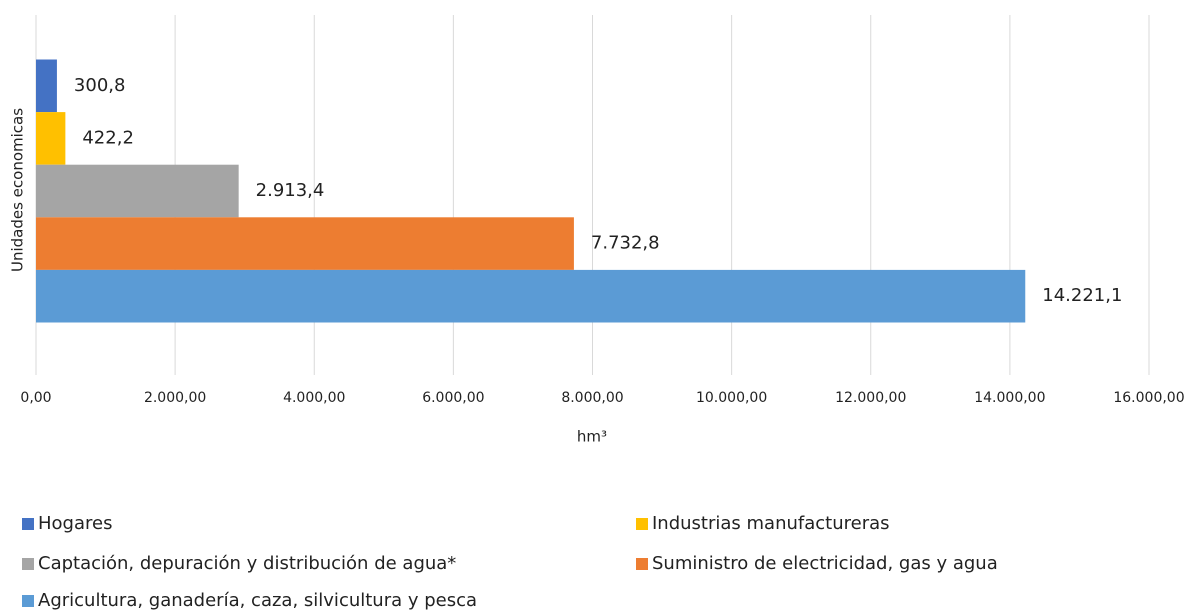 The height and width of the screenshot is (613, 1193). I want to click on x-tick-label: 2.000,00, so click(175, 398).